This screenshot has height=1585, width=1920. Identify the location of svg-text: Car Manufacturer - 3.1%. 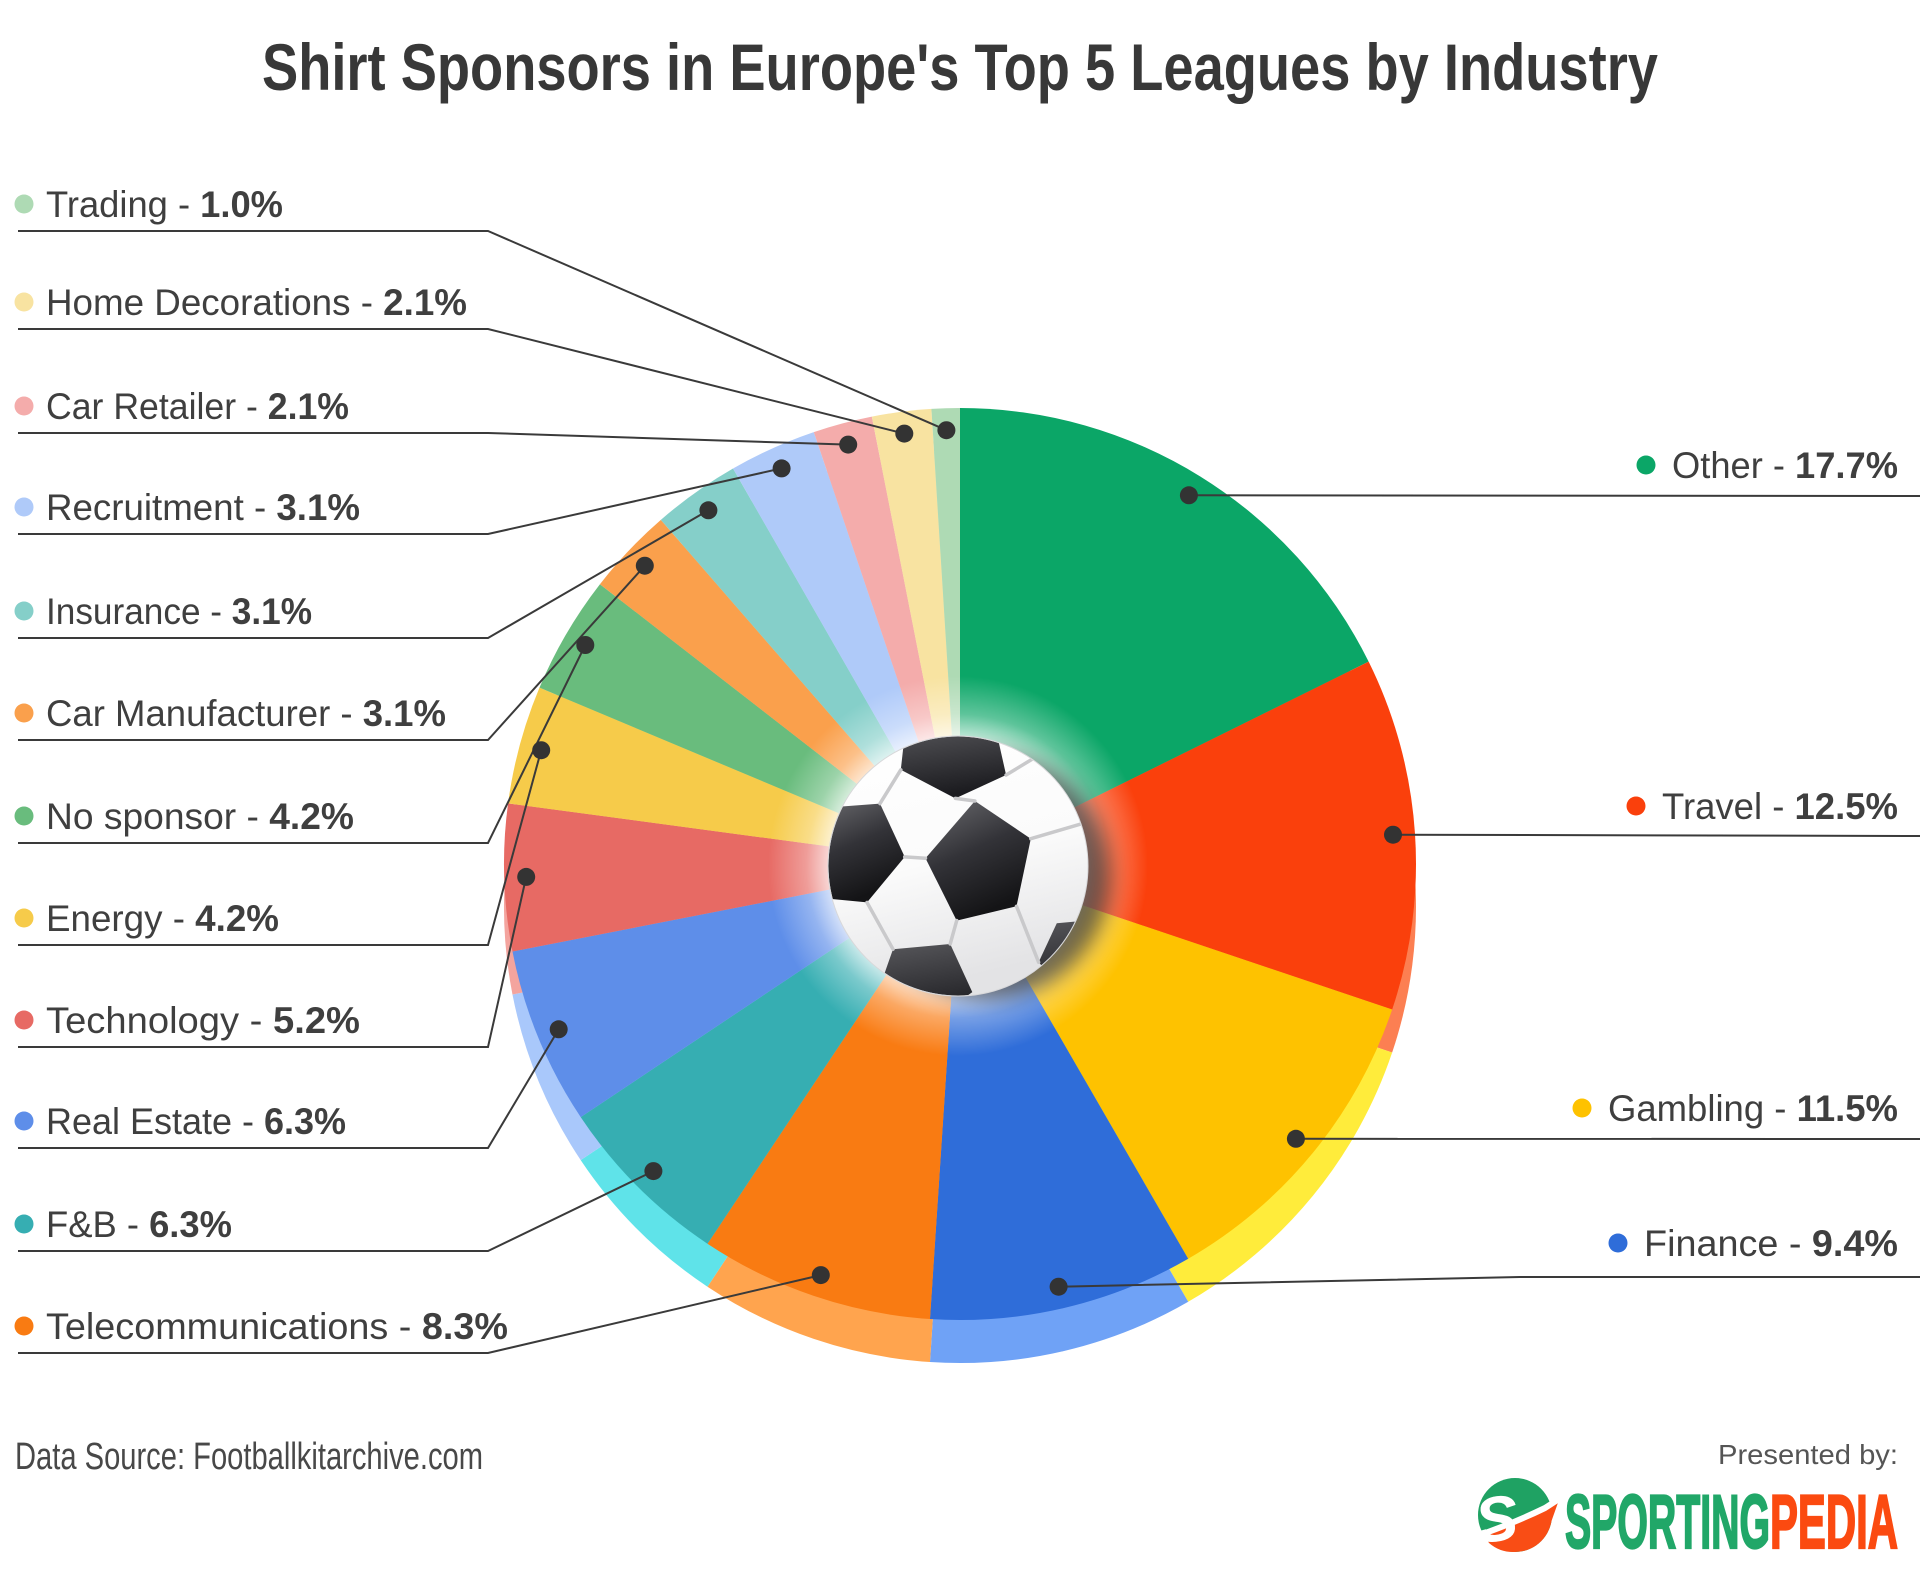
(246, 713).